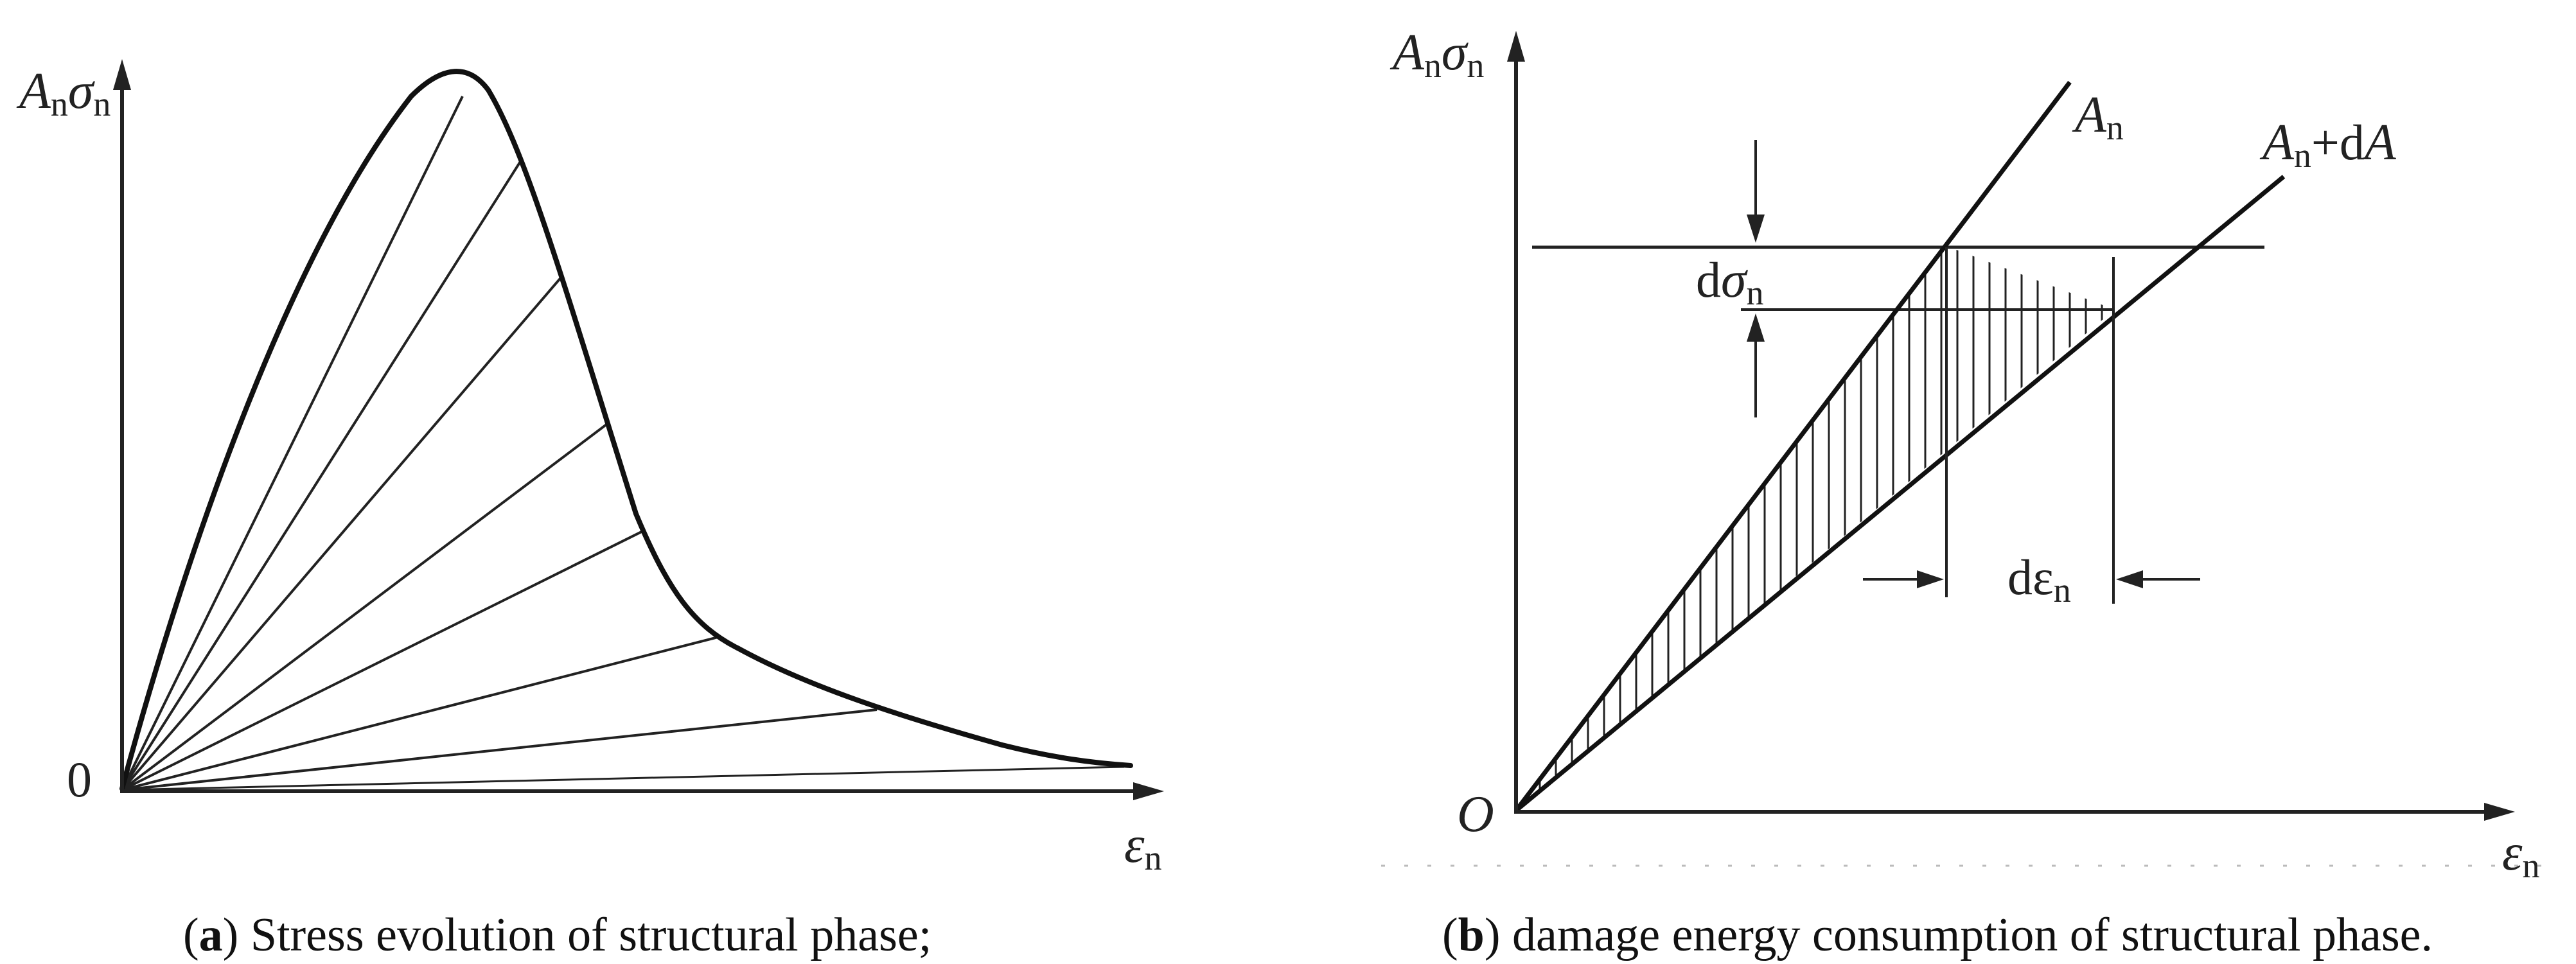 This screenshot has height=964, width=2576. I want to click on hatch-region, so click(1812, 528).